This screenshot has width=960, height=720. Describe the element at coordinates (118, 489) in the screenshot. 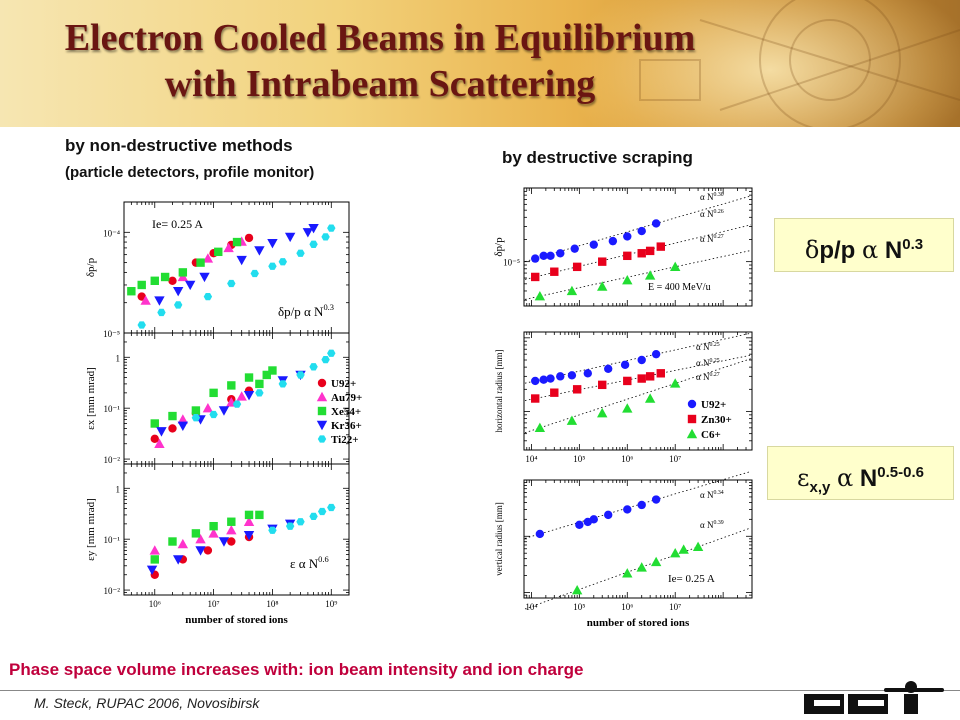

I see `y-tick-label: 1` at that location.